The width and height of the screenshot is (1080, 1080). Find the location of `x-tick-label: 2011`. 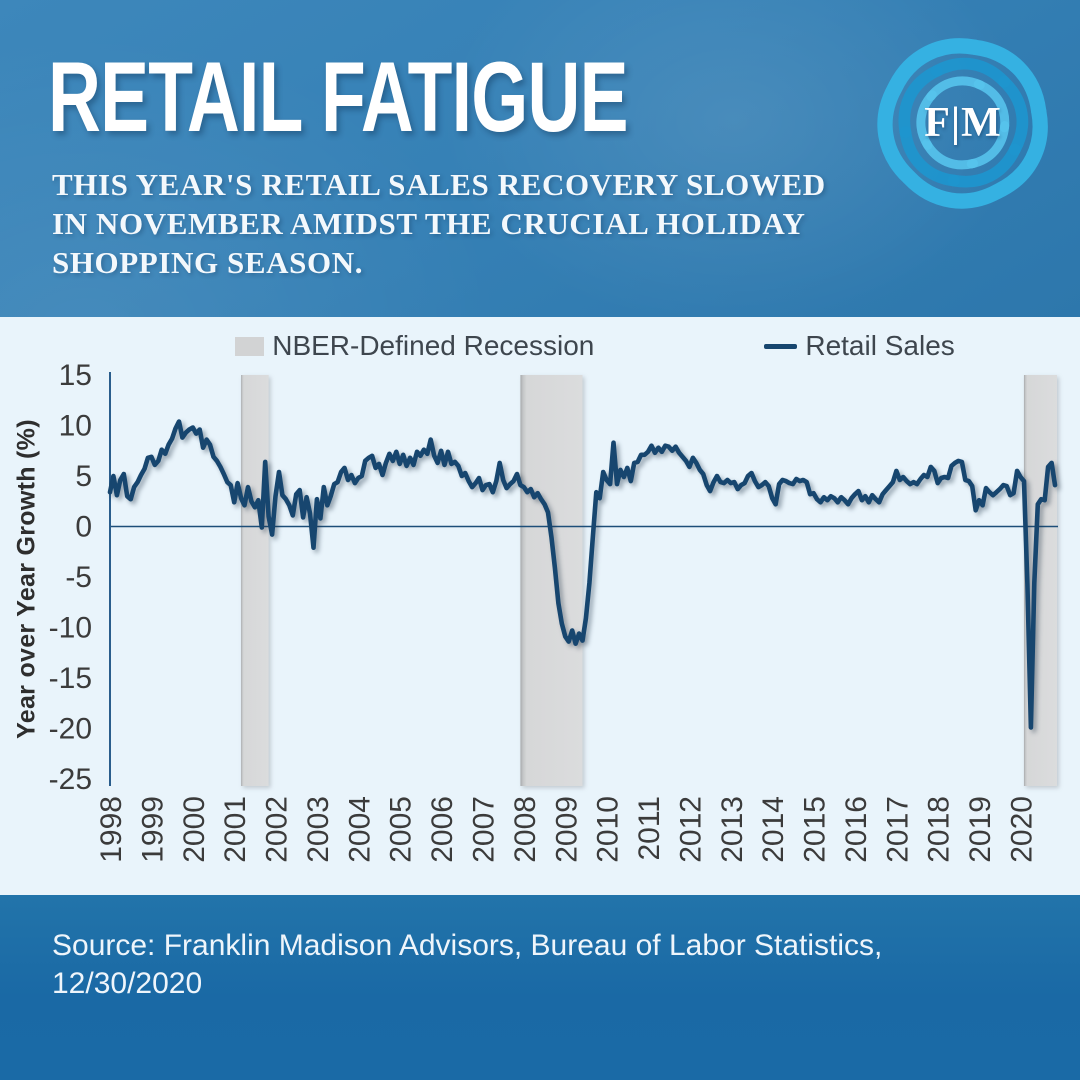

x-tick-label: 2011 is located at coordinates (649, 828).